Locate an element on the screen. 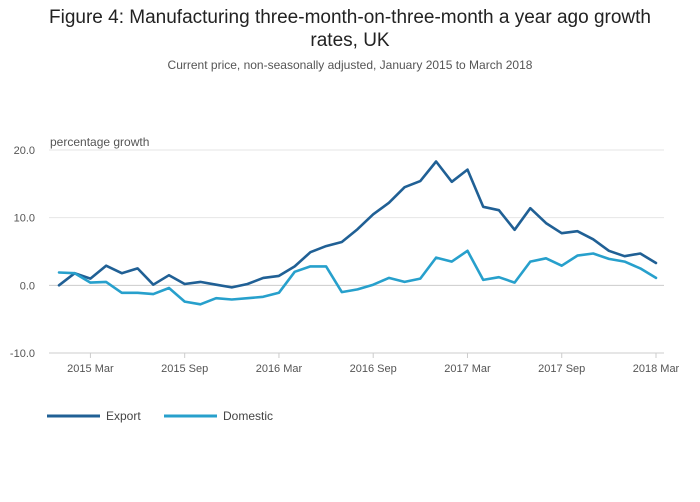 This screenshot has width=700, height=502. y-axis-label: percentage growth is located at coordinates (99, 142).